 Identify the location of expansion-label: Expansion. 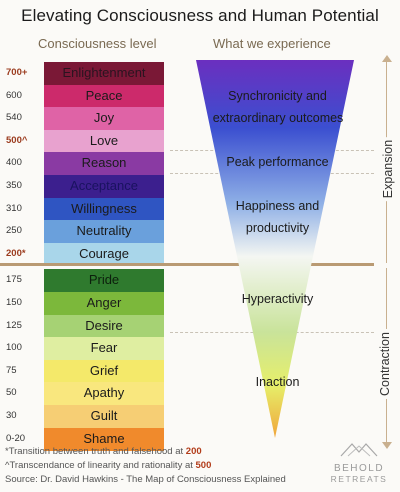
(388, 169).